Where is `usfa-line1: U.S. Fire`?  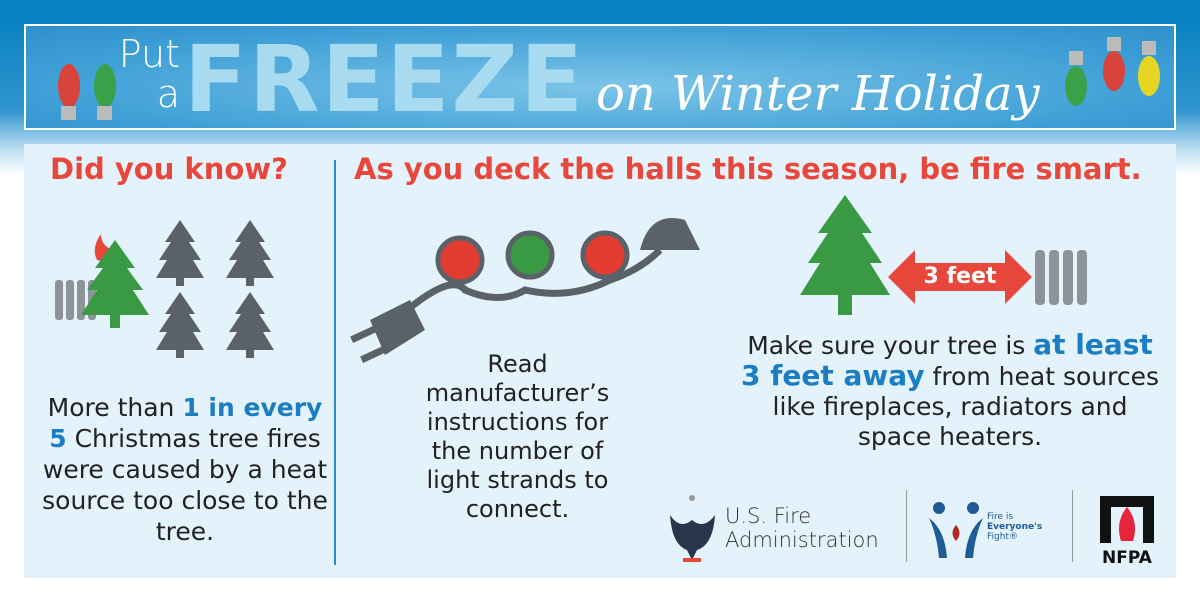
usfa-line1: U.S. Fire is located at coordinates (768, 516).